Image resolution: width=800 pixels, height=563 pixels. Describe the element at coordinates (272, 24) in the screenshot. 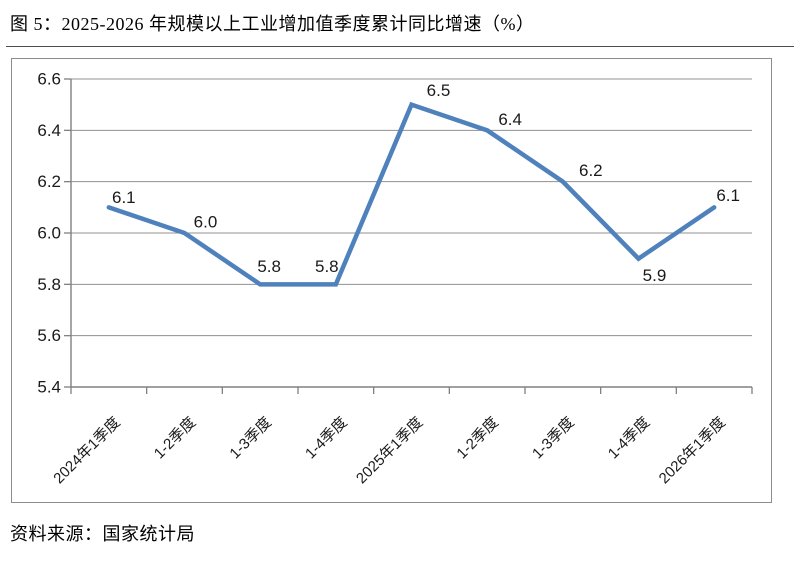

I see `figure-title: 图 5：2025-2026 年规模以上工业增加值季度累计同比增速（%）` at that location.